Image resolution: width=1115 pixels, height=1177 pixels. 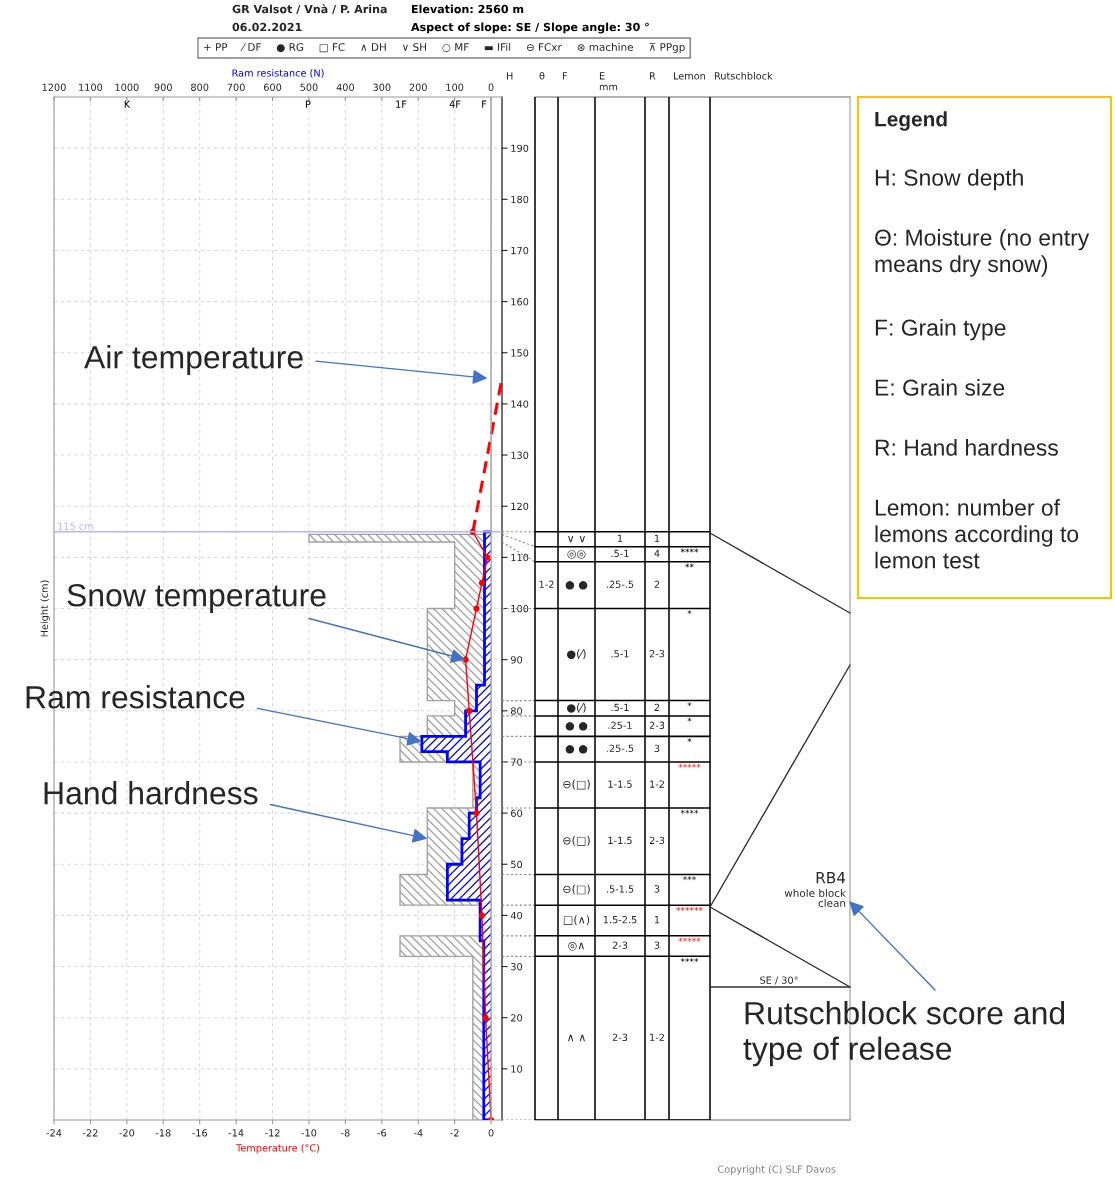 What do you see at coordinates (516, 711) in the screenshot?
I see `y-tick-label: 80` at bounding box center [516, 711].